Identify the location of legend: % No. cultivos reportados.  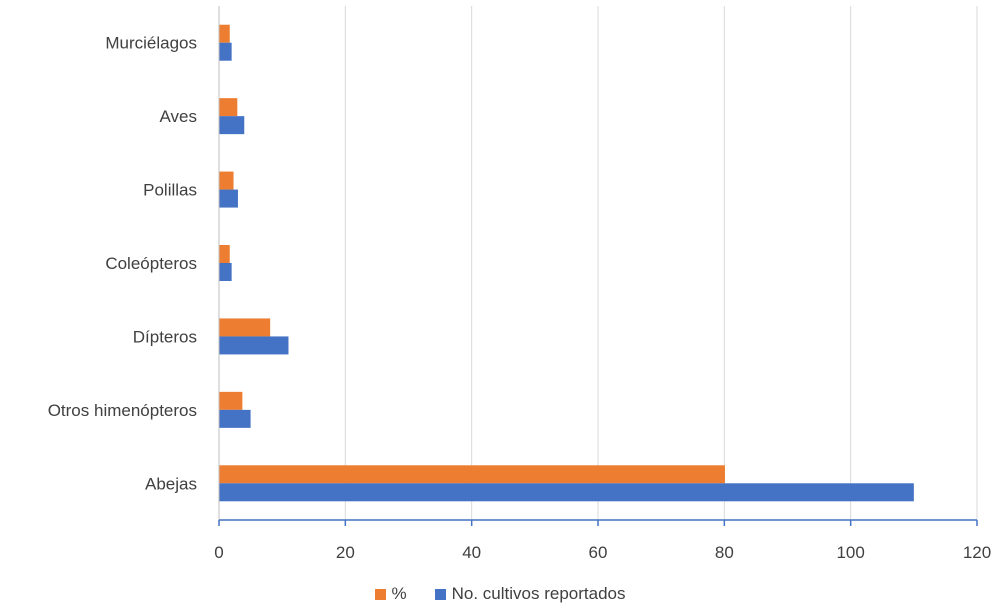
(500, 594).